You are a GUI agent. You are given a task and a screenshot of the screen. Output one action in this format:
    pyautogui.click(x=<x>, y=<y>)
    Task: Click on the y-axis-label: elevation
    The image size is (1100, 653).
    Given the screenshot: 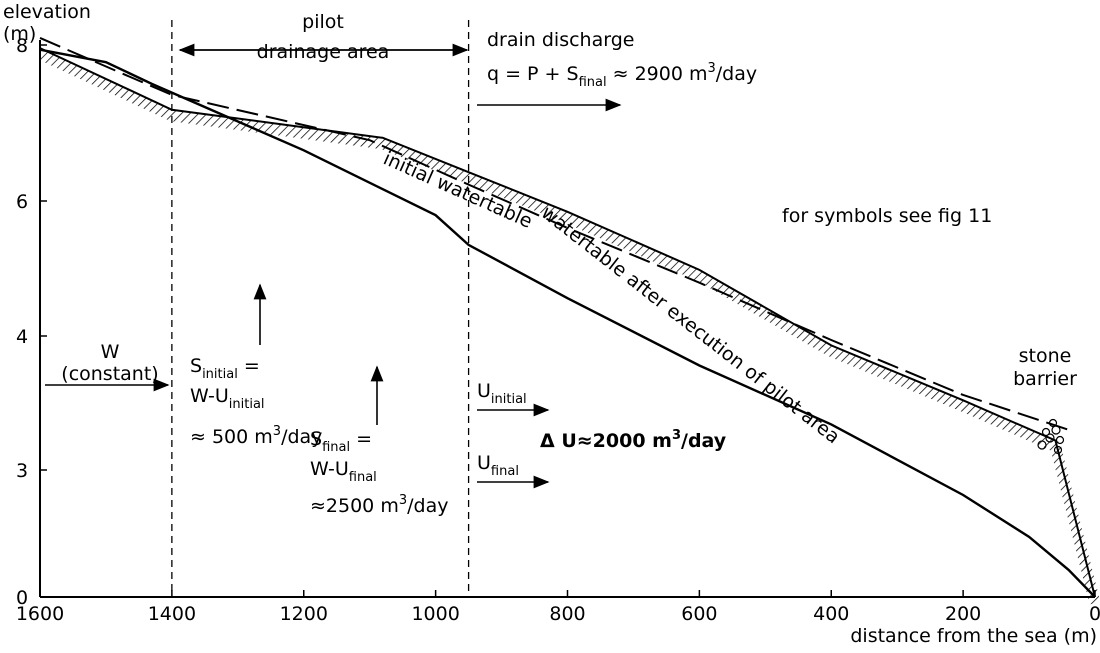 What is the action you would take?
    pyautogui.click(x=47, y=12)
    